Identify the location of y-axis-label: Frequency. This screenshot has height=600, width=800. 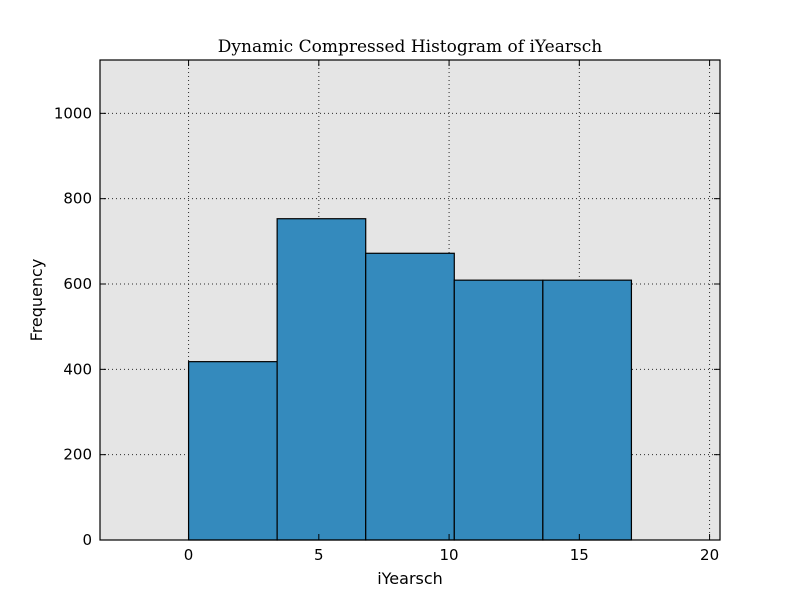
(36, 300).